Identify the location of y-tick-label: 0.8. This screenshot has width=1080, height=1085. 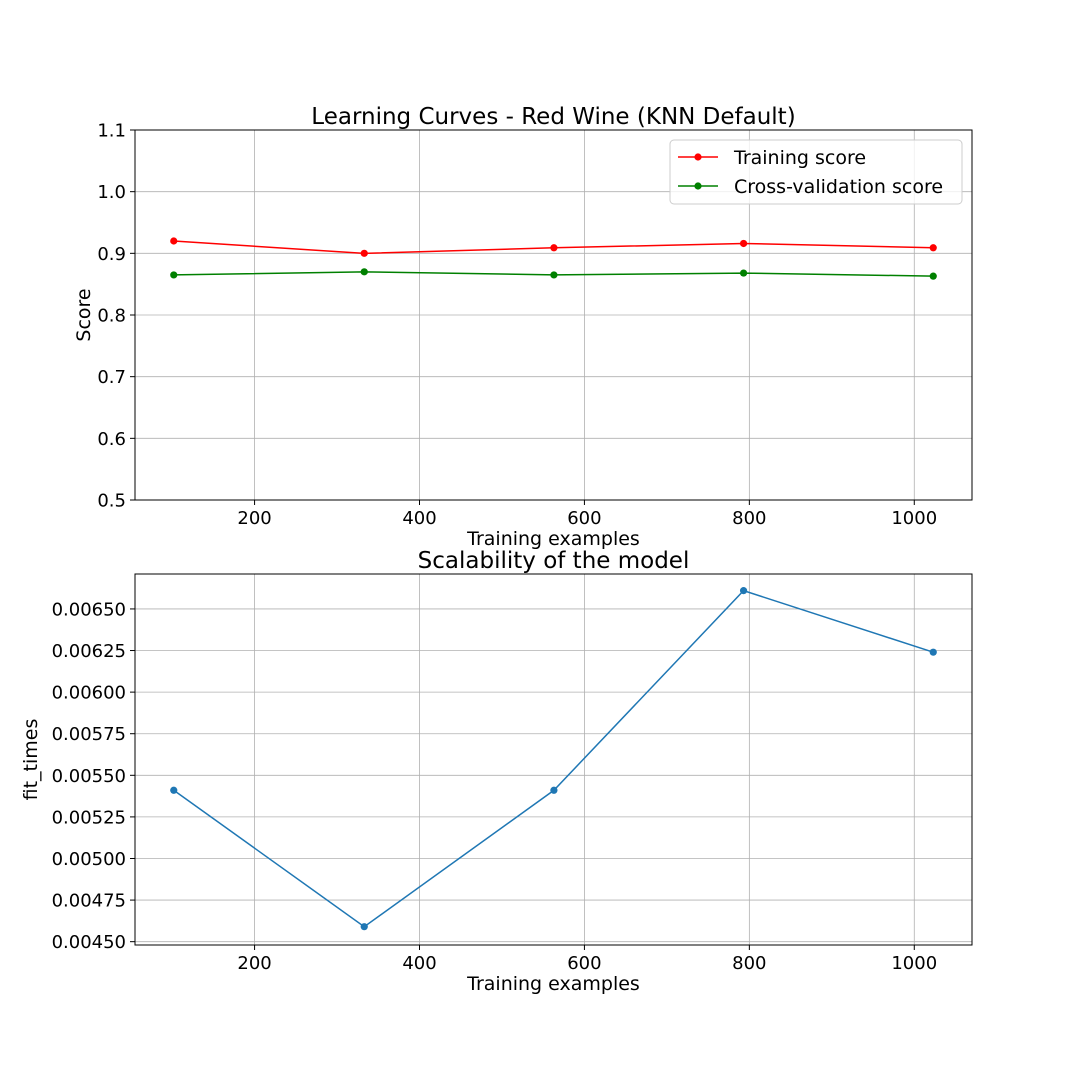
(111, 316).